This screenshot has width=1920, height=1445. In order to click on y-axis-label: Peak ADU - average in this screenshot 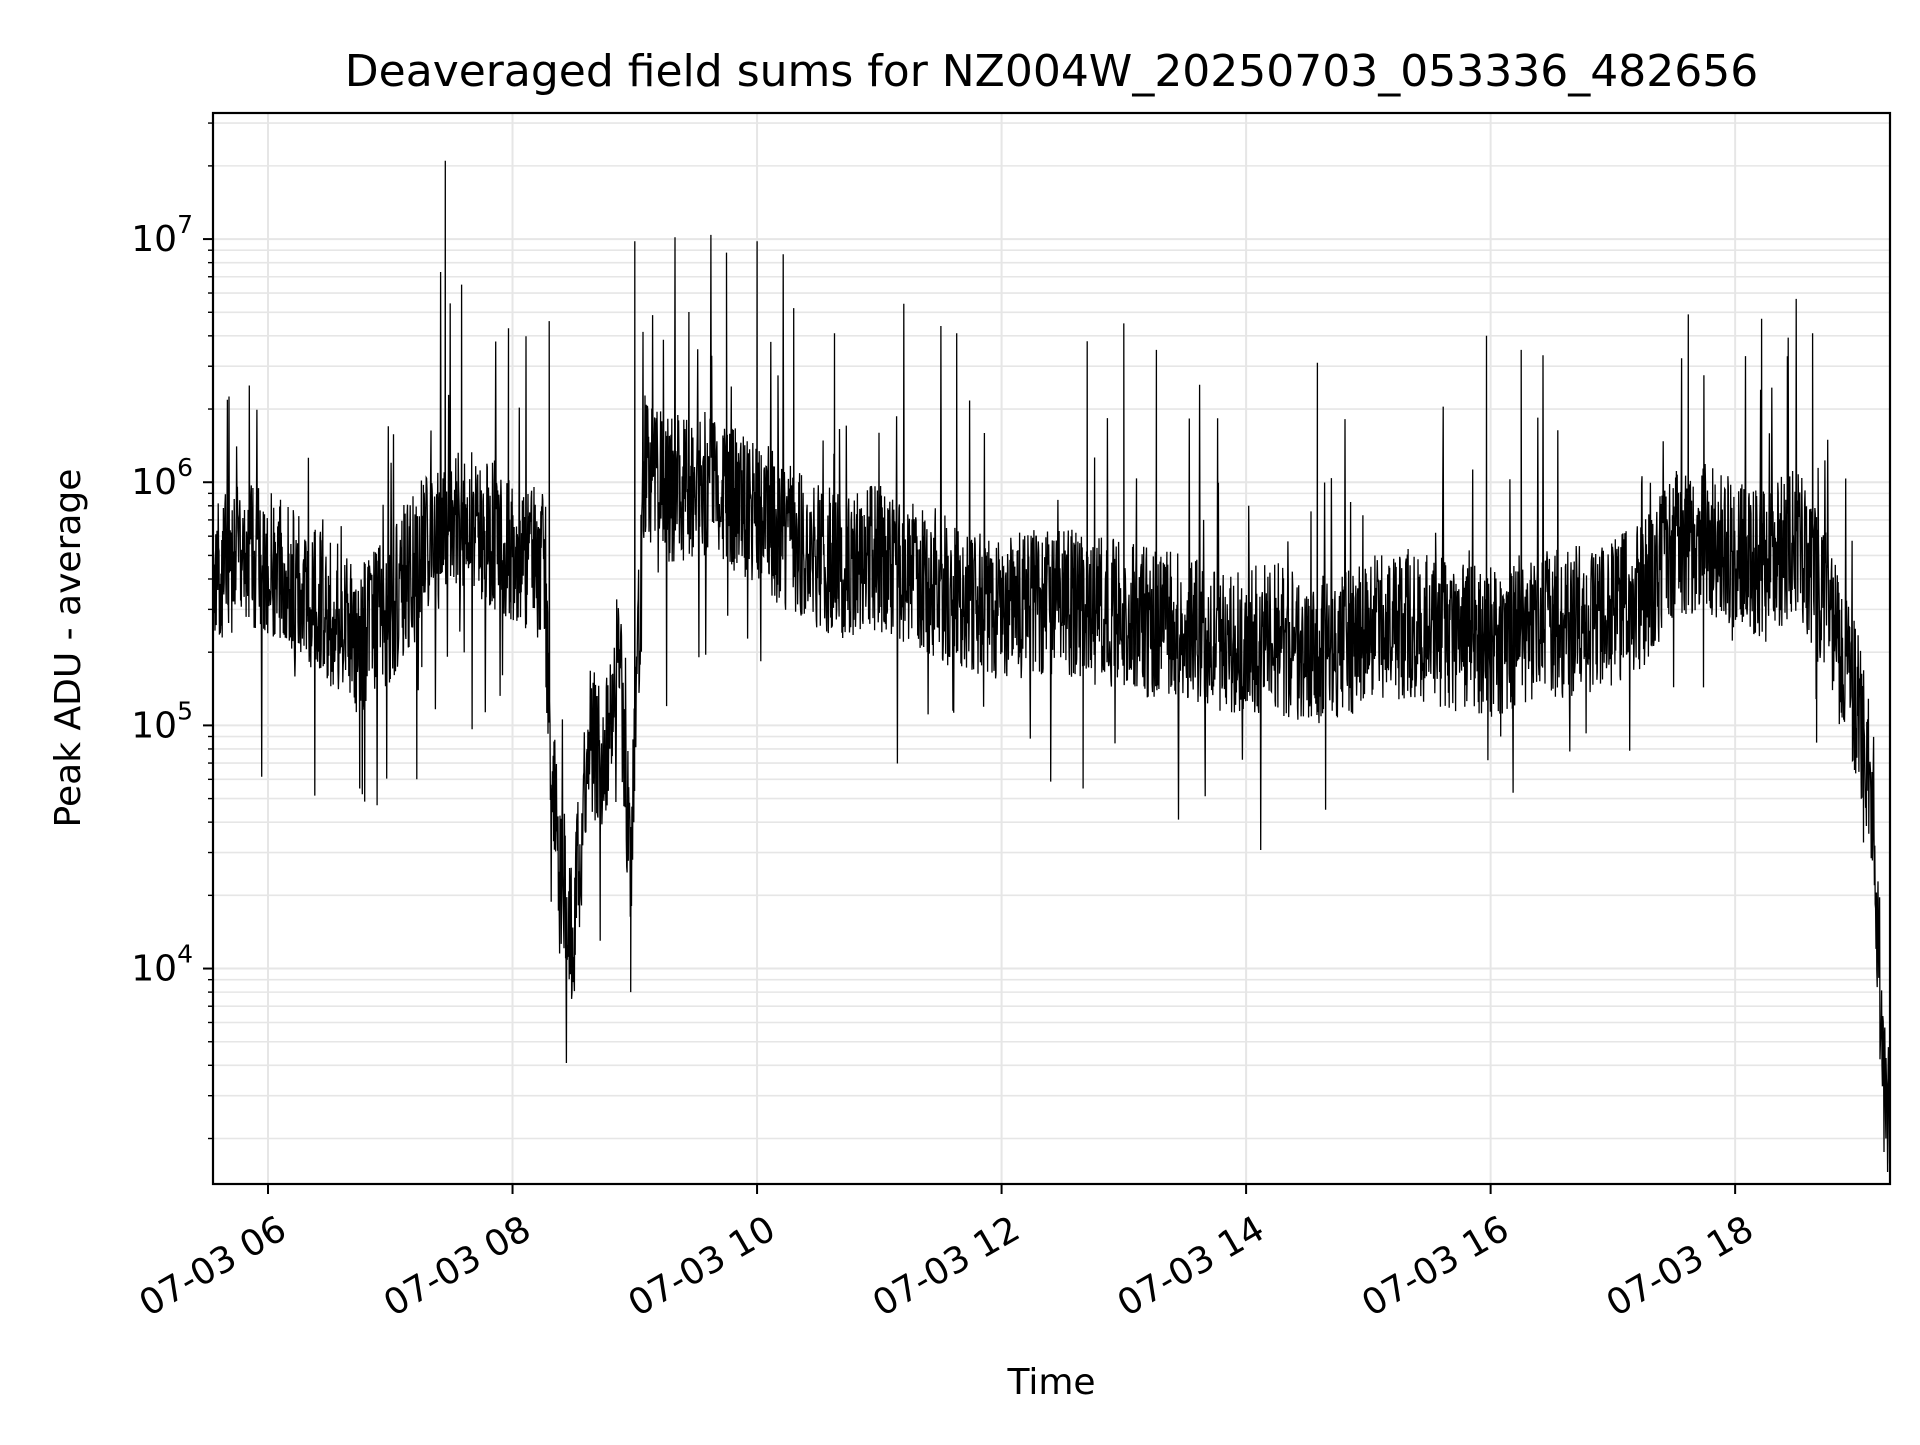, I will do `click(68, 648)`.